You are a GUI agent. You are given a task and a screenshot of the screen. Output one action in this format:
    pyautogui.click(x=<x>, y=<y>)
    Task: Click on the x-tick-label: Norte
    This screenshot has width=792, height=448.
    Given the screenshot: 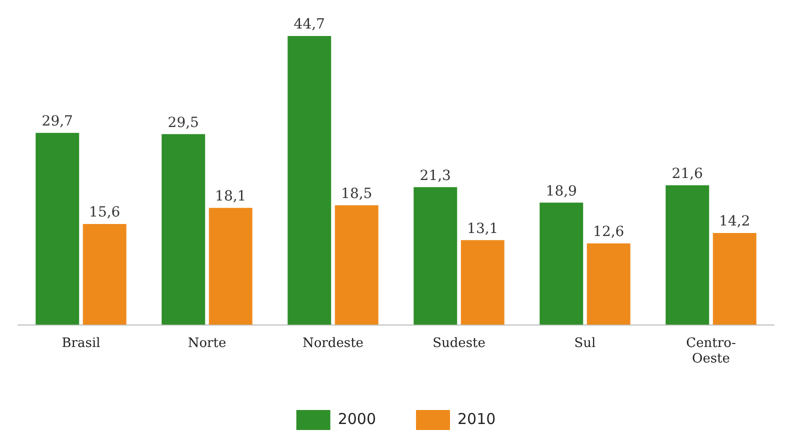 What is the action you would take?
    pyautogui.click(x=207, y=343)
    